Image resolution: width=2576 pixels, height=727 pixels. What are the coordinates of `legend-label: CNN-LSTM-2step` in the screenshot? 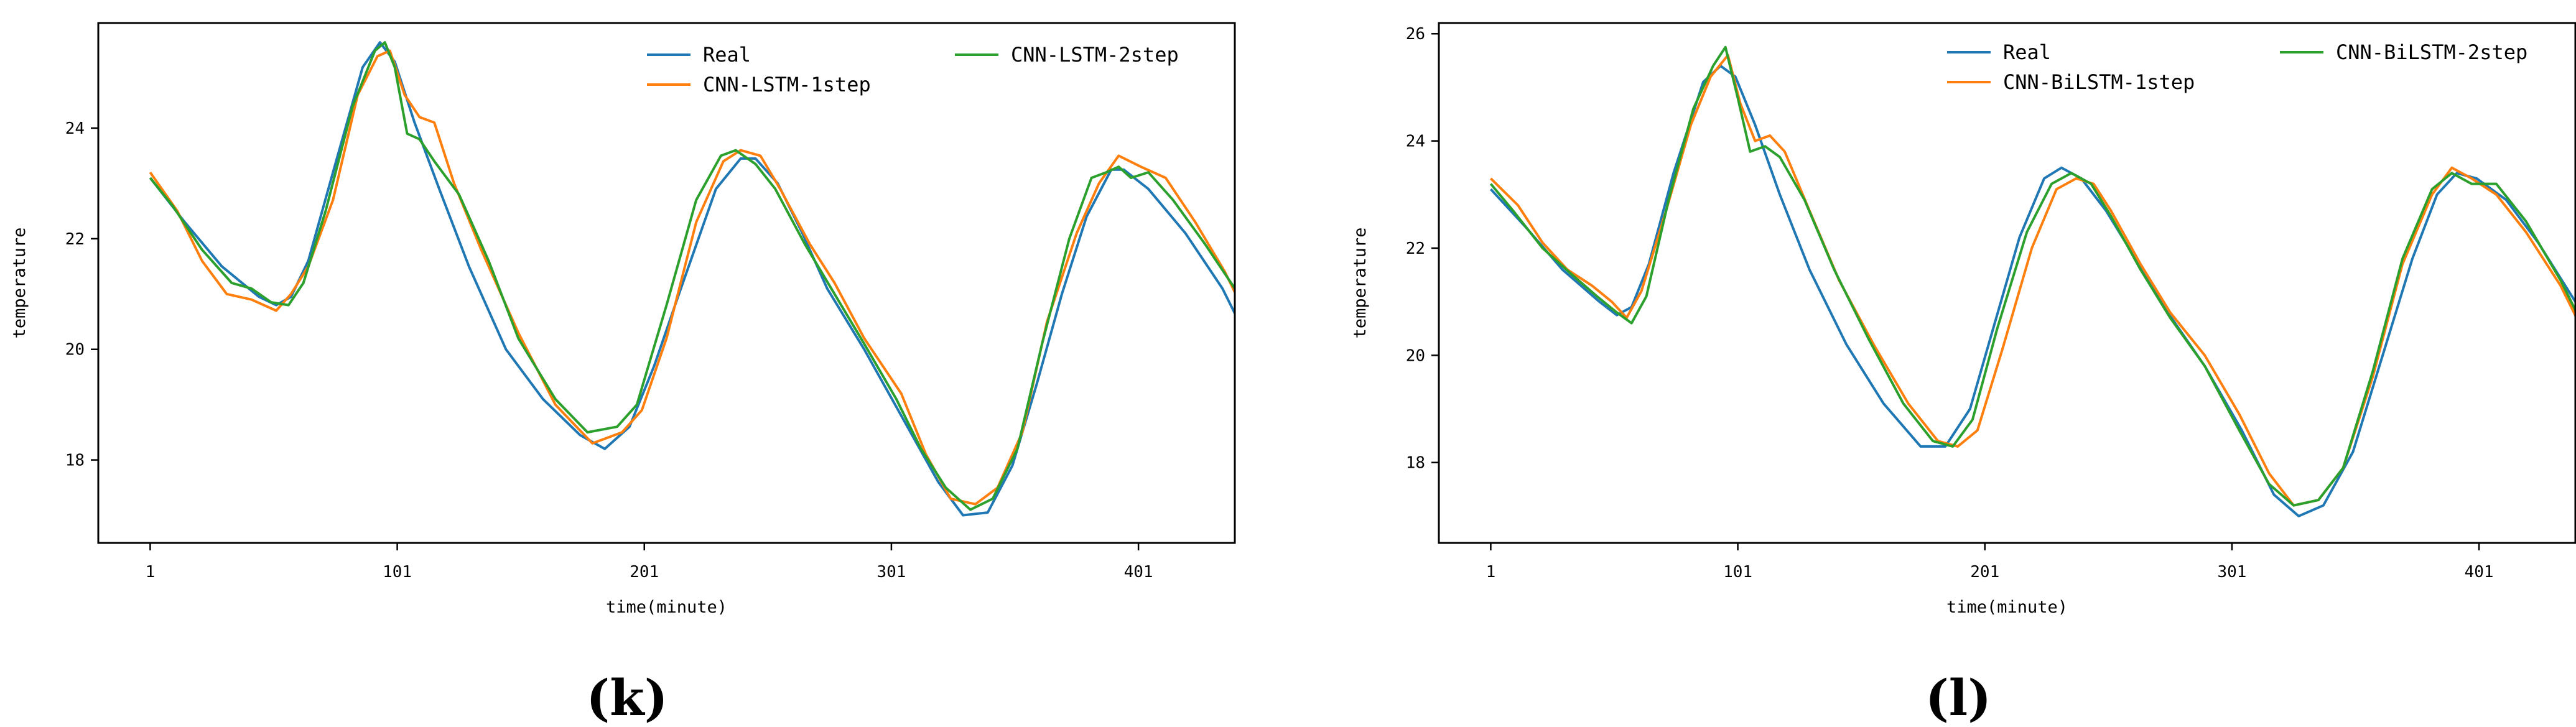 It's located at (1095, 55).